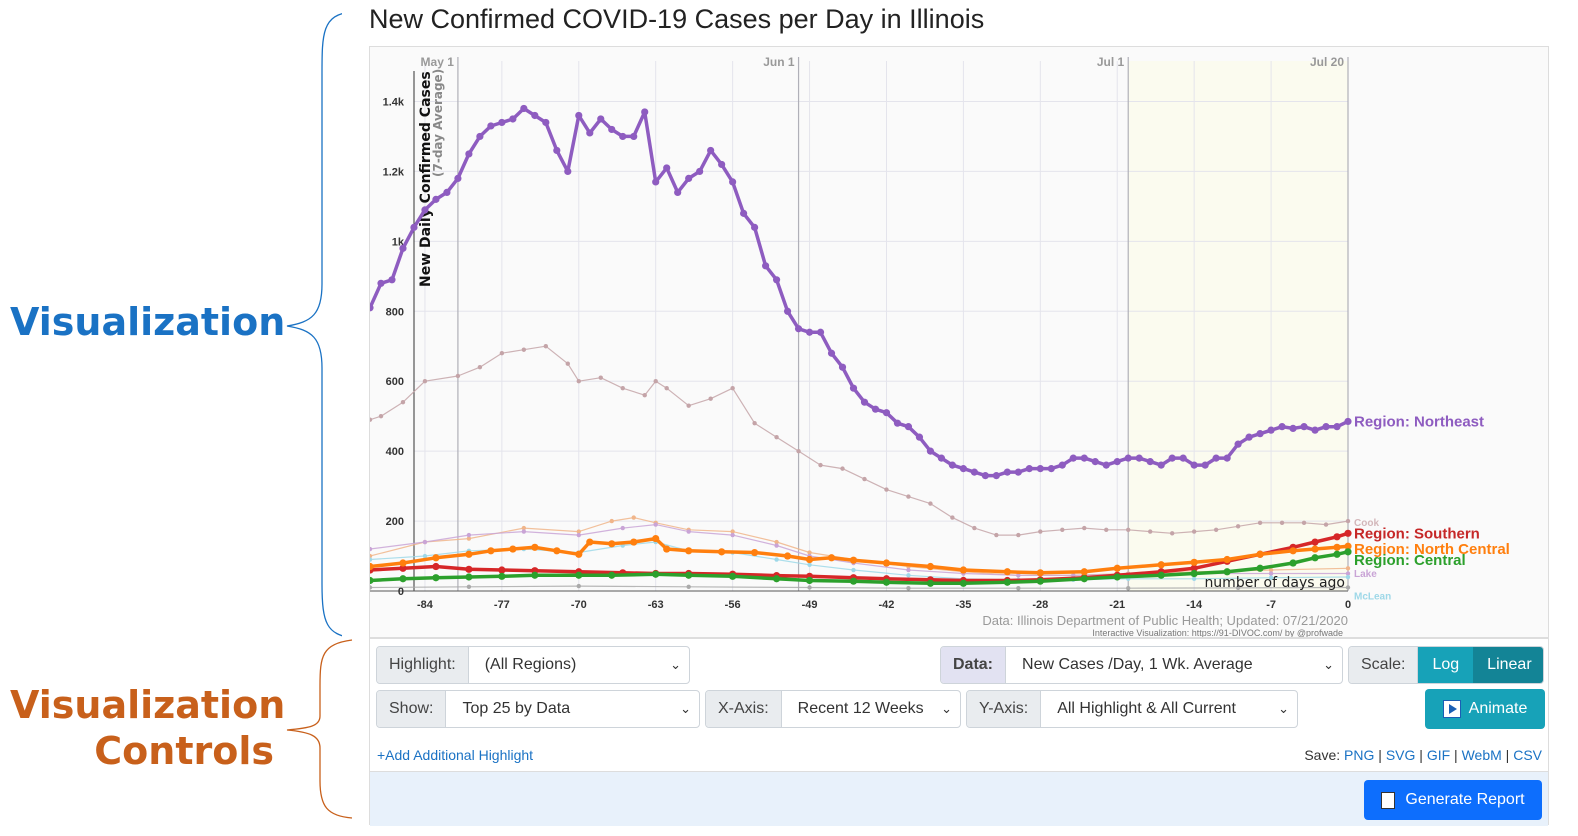 The image size is (1578, 836). I want to click on save-png-link: PNG, so click(1359, 755).